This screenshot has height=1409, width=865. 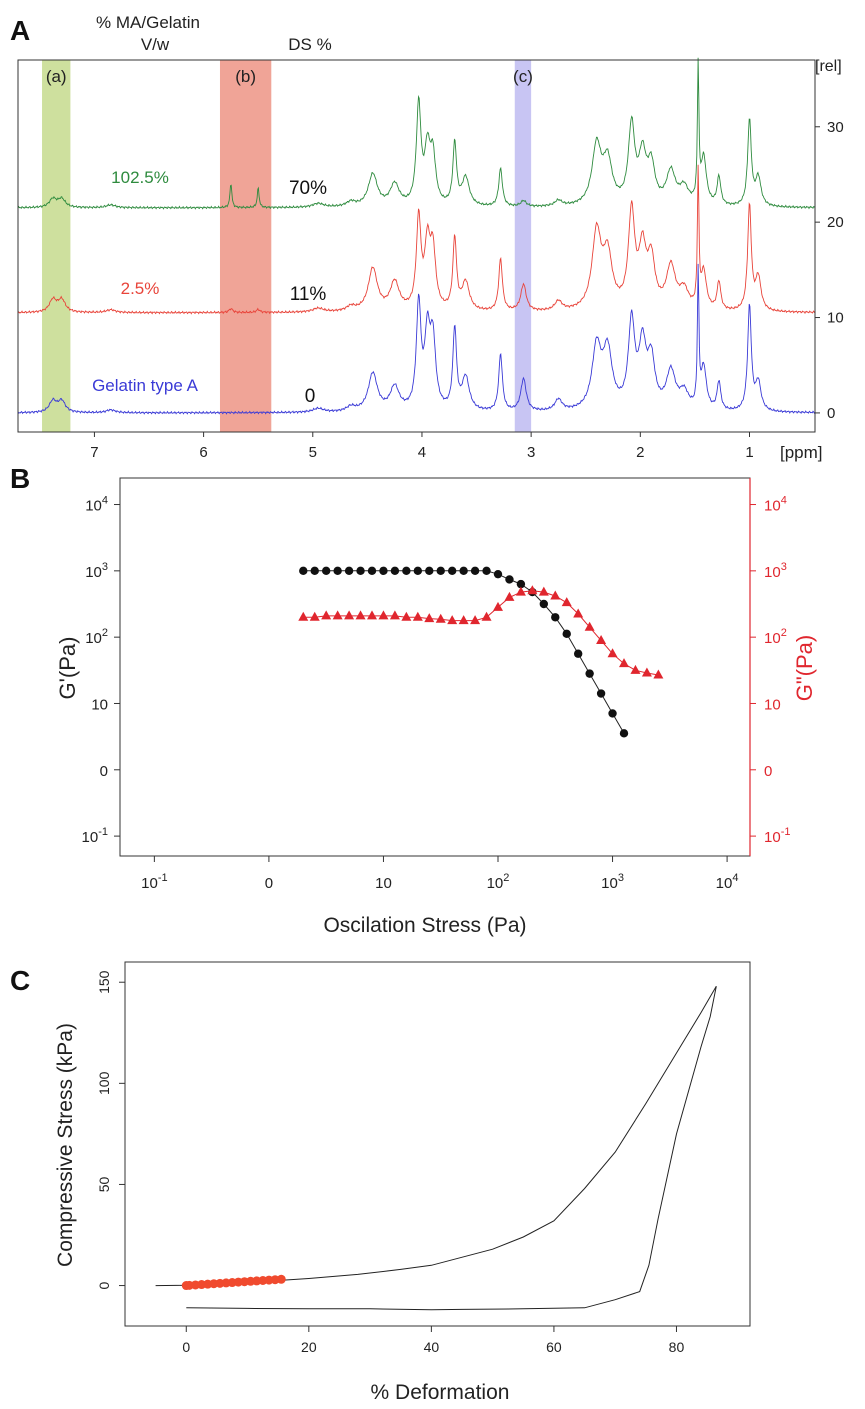 What do you see at coordinates (308, 294) in the screenshot?
I see `ds-11: 11%` at bounding box center [308, 294].